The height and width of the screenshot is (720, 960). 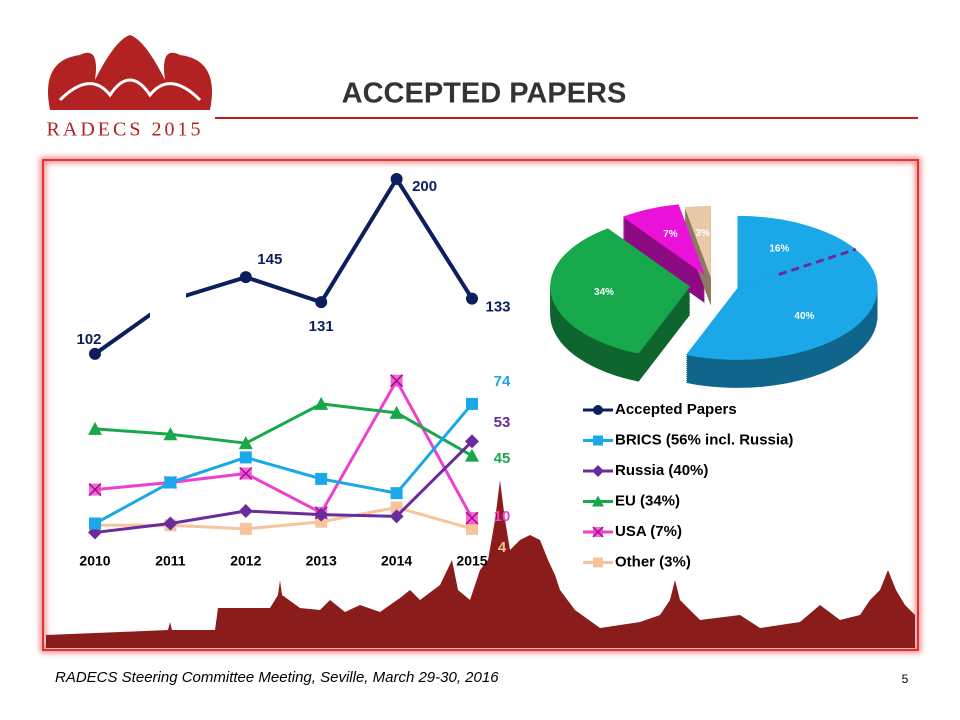 I want to click on legend-label: USA (7%), so click(x=648, y=531).